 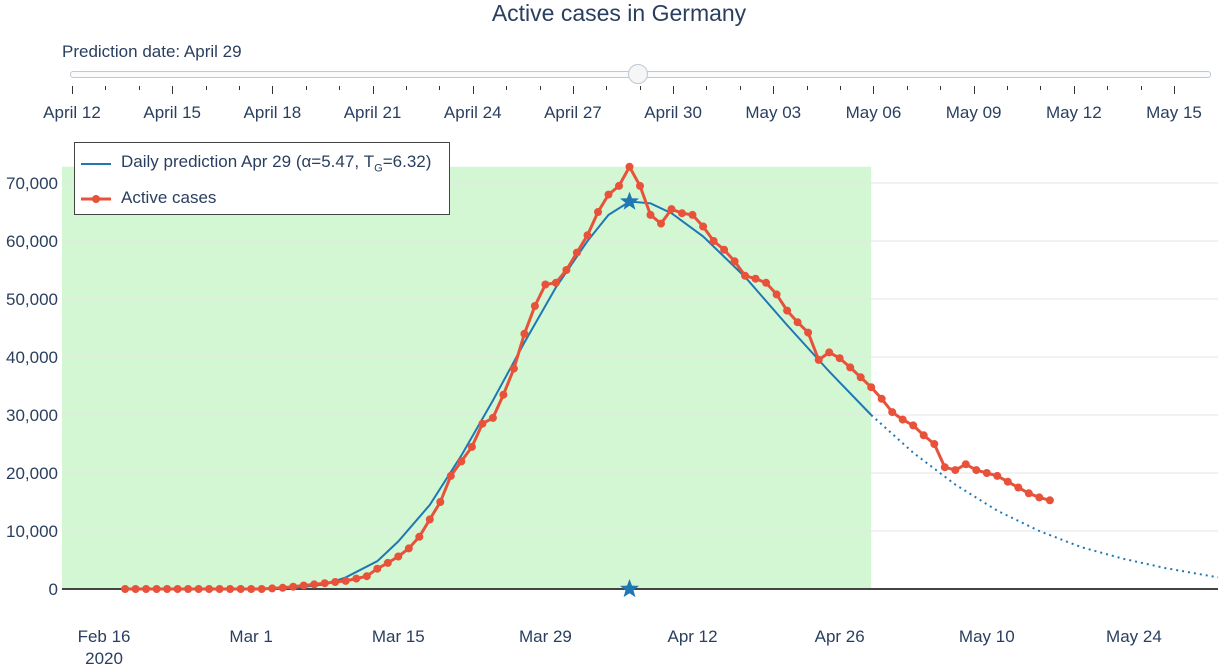 I want to click on slider-step-label: May 06, so click(x=873, y=112).